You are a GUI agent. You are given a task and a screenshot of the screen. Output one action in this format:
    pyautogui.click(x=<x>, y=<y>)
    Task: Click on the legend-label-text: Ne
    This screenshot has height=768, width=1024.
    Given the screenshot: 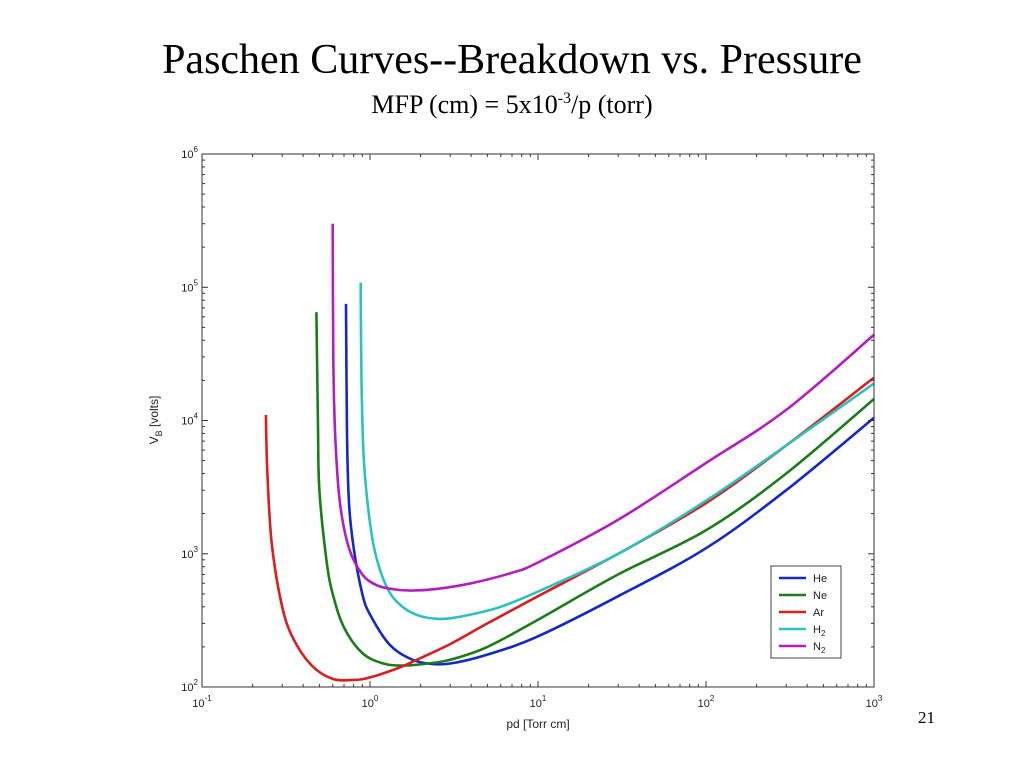 What is the action you would take?
    pyautogui.click(x=820, y=596)
    